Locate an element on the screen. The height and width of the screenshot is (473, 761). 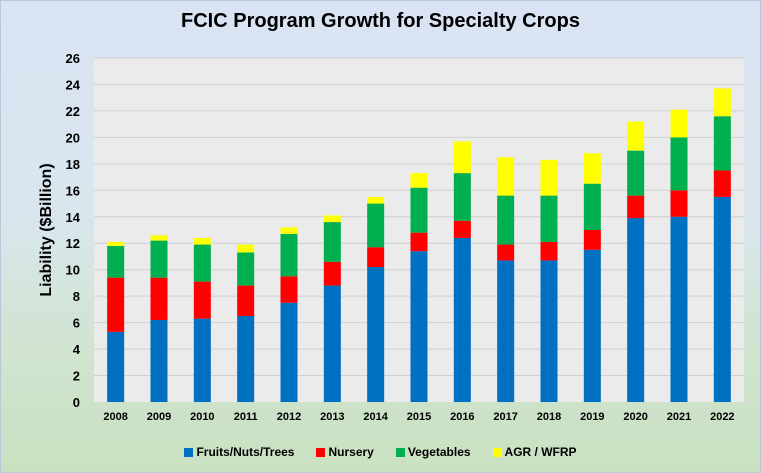
bar-agr-wfrp-2010 is located at coordinates (202, 241).